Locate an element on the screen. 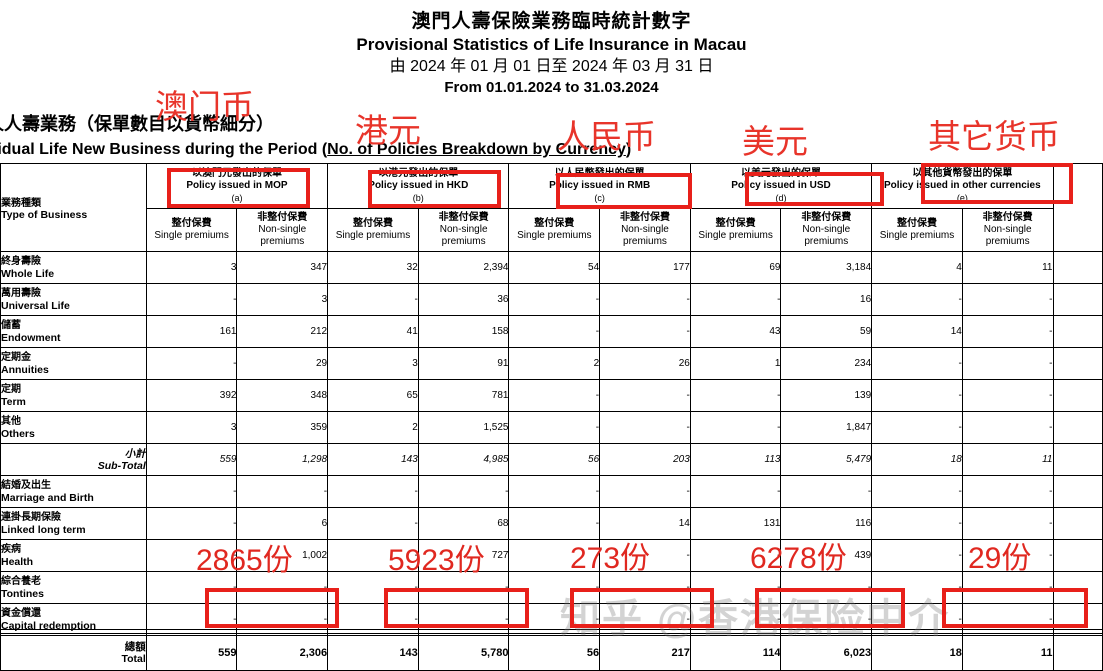 This screenshot has height=671, width=1103. row-health-overflow is located at coordinates (1077, 555).